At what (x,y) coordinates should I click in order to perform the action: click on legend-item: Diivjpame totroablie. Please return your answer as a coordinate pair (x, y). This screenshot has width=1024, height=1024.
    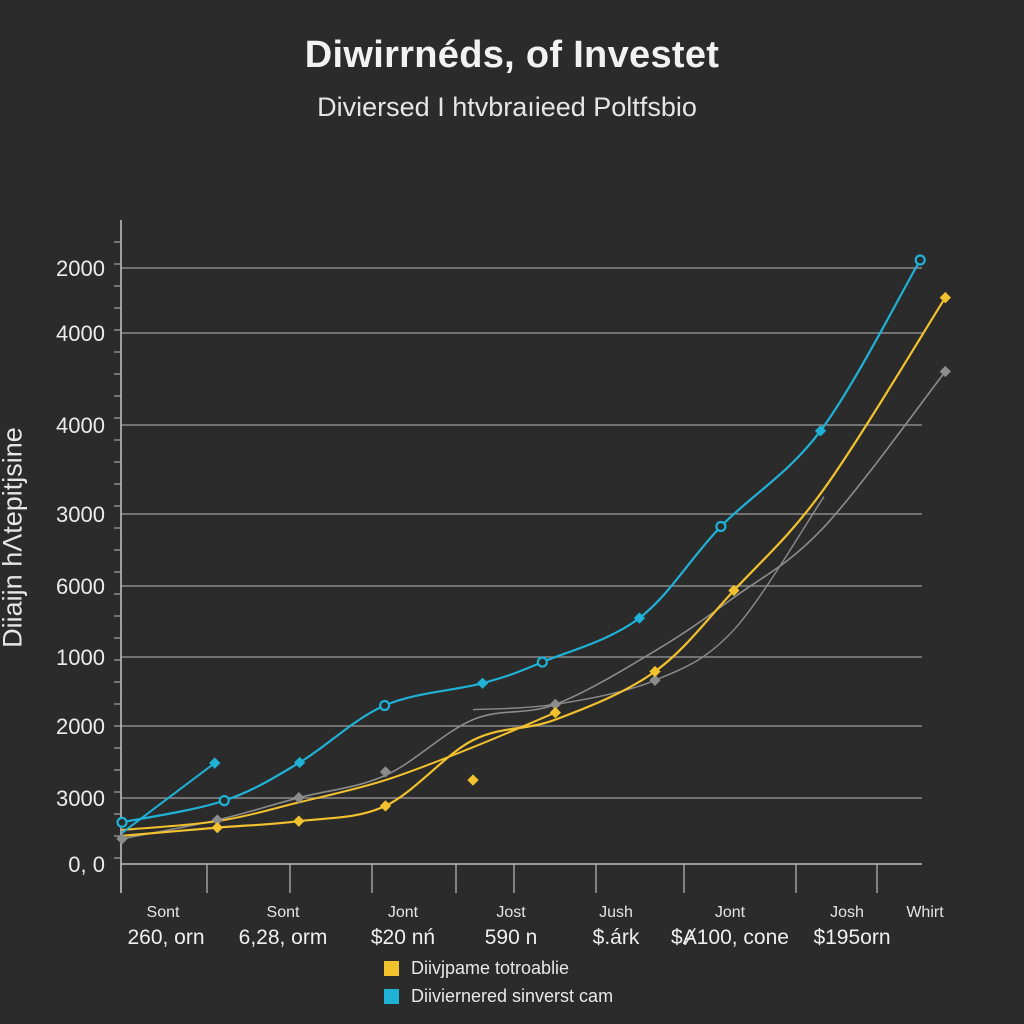
    Looking at the image, I should click on (498, 968).